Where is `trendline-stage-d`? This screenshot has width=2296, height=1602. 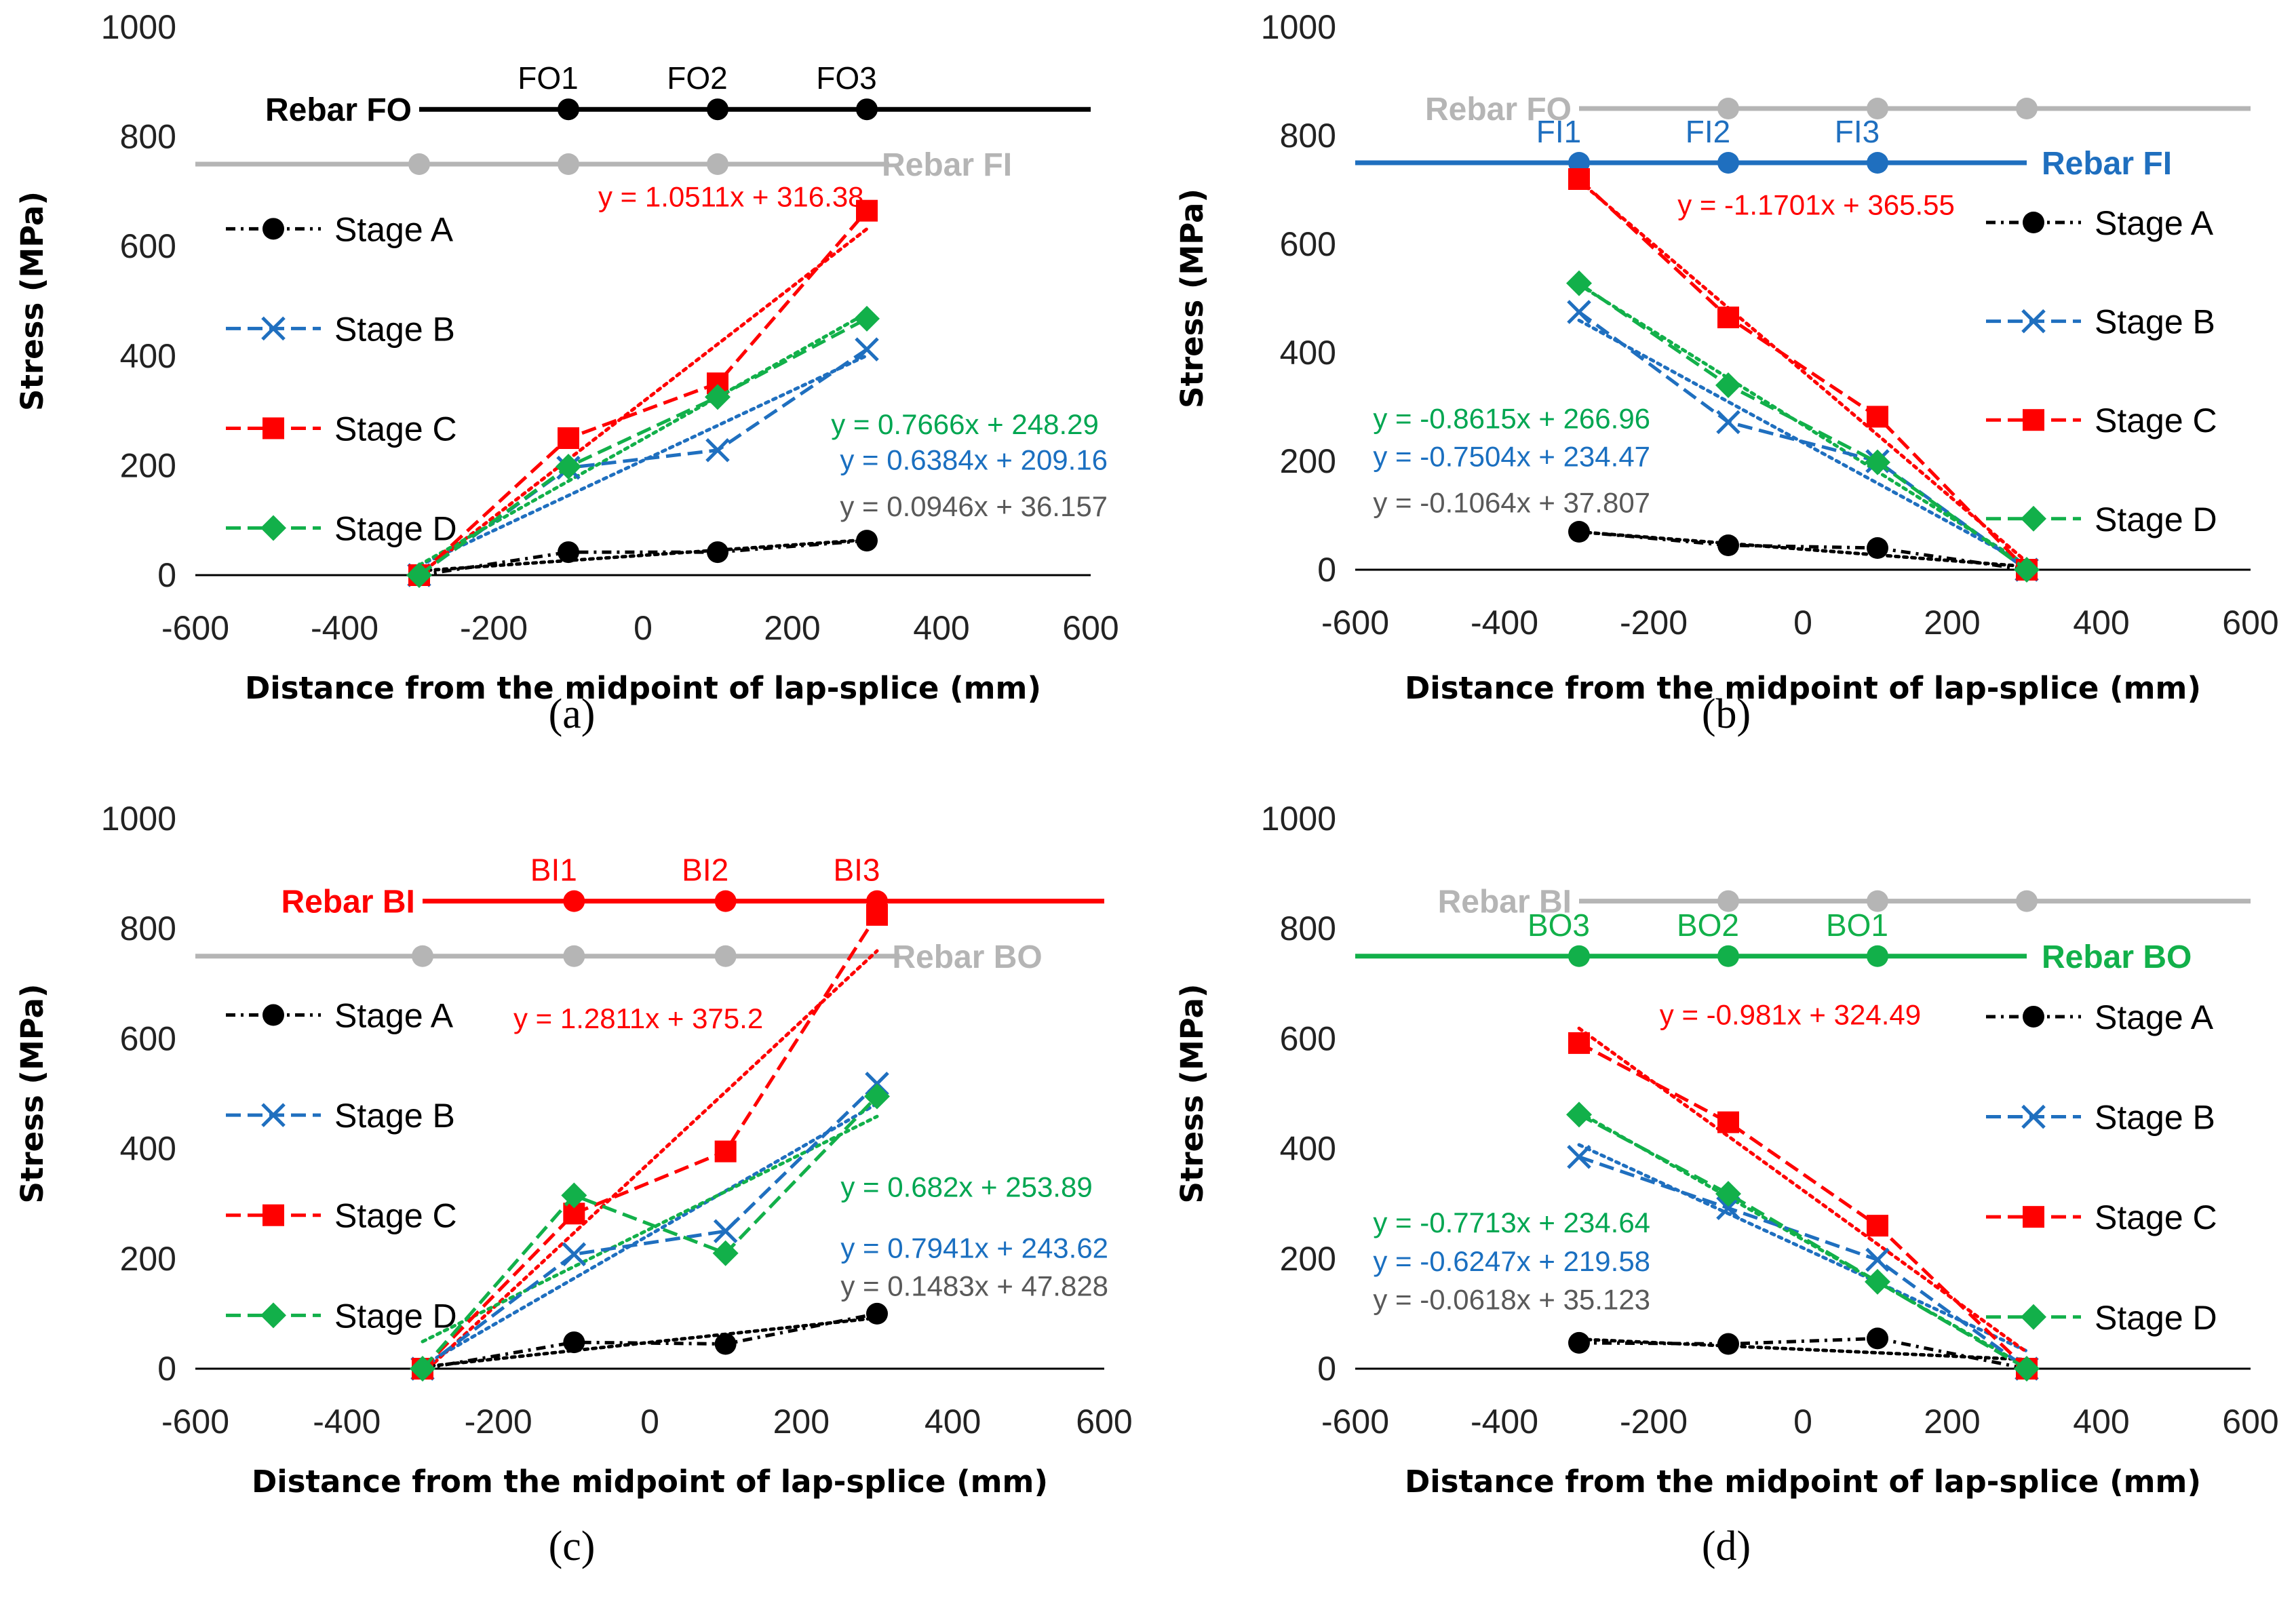 trendline-stage-d is located at coordinates (643, 439).